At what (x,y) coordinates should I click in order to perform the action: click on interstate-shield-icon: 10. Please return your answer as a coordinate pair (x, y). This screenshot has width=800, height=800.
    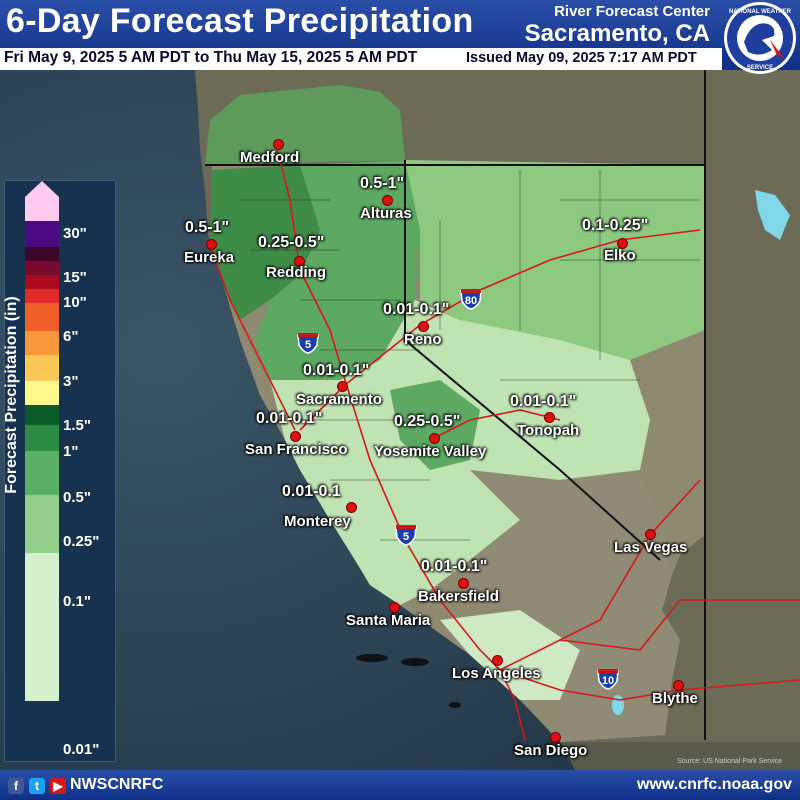
    Looking at the image, I should click on (608, 679).